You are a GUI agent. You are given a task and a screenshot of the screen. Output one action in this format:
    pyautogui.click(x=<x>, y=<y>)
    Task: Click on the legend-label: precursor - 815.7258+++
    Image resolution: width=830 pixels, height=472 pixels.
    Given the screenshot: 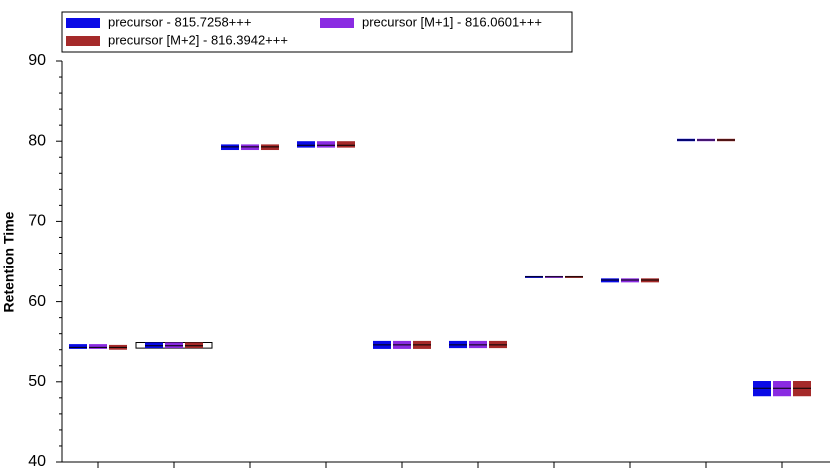 What is the action you would take?
    pyautogui.click(x=179, y=21)
    